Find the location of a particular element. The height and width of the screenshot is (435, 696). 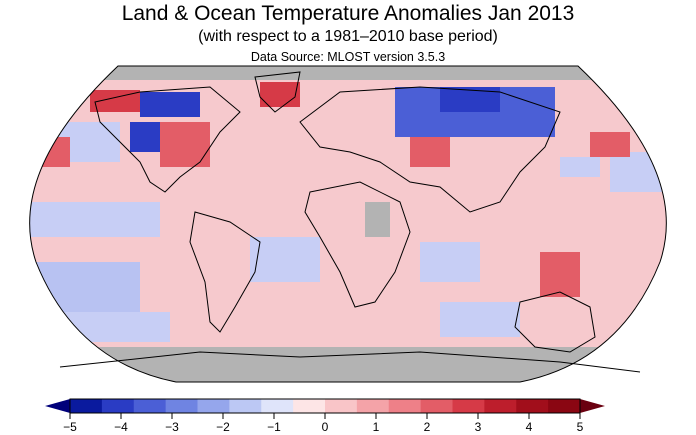

colorbar-tick-label: −4 is located at coordinates (121, 427).